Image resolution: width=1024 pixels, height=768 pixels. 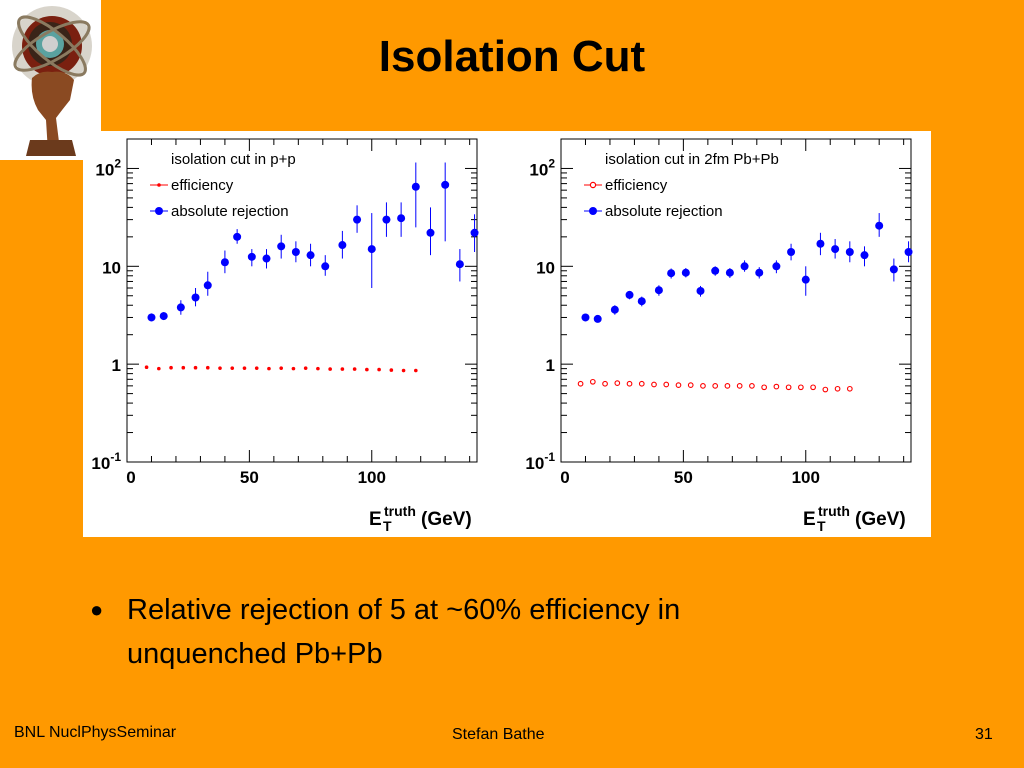 What do you see at coordinates (545, 267) in the screenshot?
I see `y-tick-label: 10` at bounding box center [545, 267].